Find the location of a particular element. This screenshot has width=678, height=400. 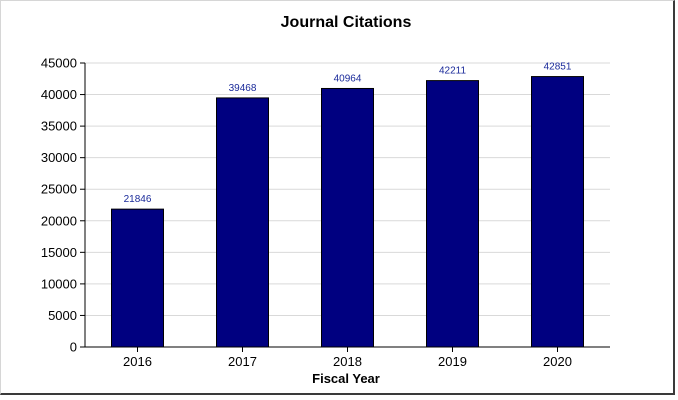

bar-2020 is located at coordinates (557, 212).